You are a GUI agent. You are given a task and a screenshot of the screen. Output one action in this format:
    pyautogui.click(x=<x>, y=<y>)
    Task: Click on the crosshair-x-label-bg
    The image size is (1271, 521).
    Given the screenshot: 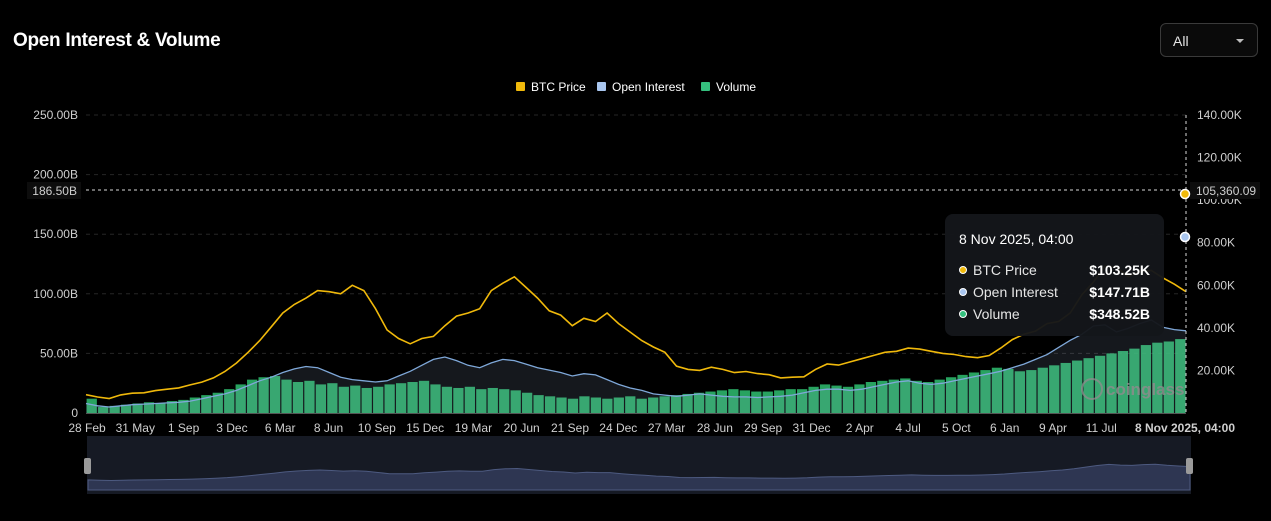 What is the action you would take?
    pyautogui.click(x=1184, y=427)
    